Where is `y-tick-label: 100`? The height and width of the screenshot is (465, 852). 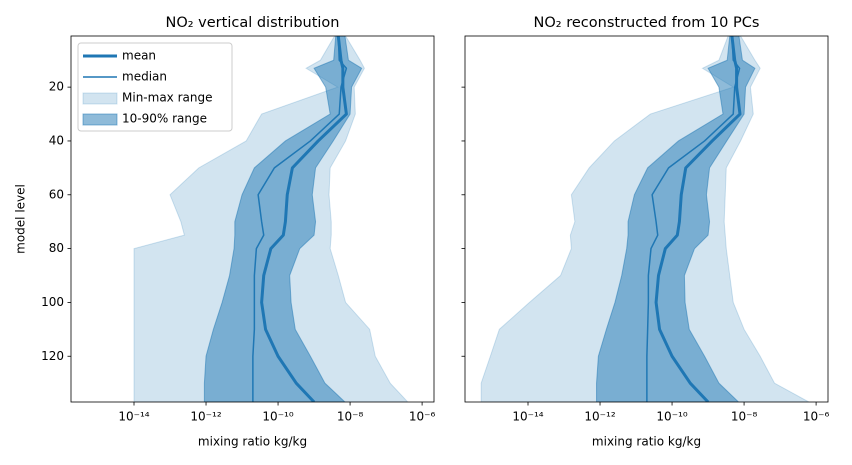 y-tick-label: 100 is located at coordinates (52, 302).